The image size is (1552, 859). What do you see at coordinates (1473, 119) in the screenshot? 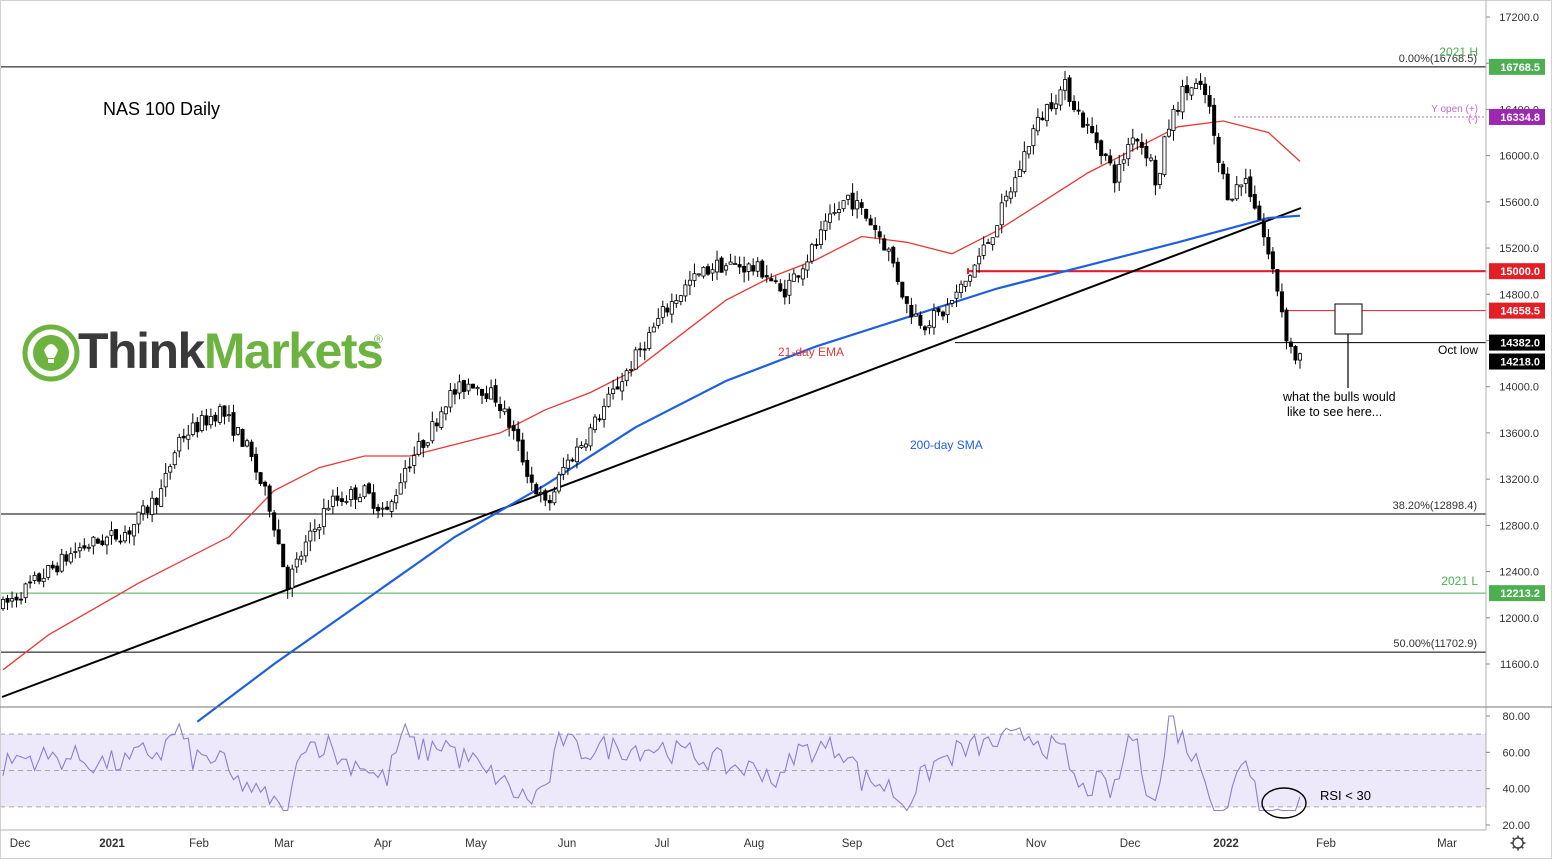
I see `y-open-minus-label: (-)` at bounding box center [1473, 119].